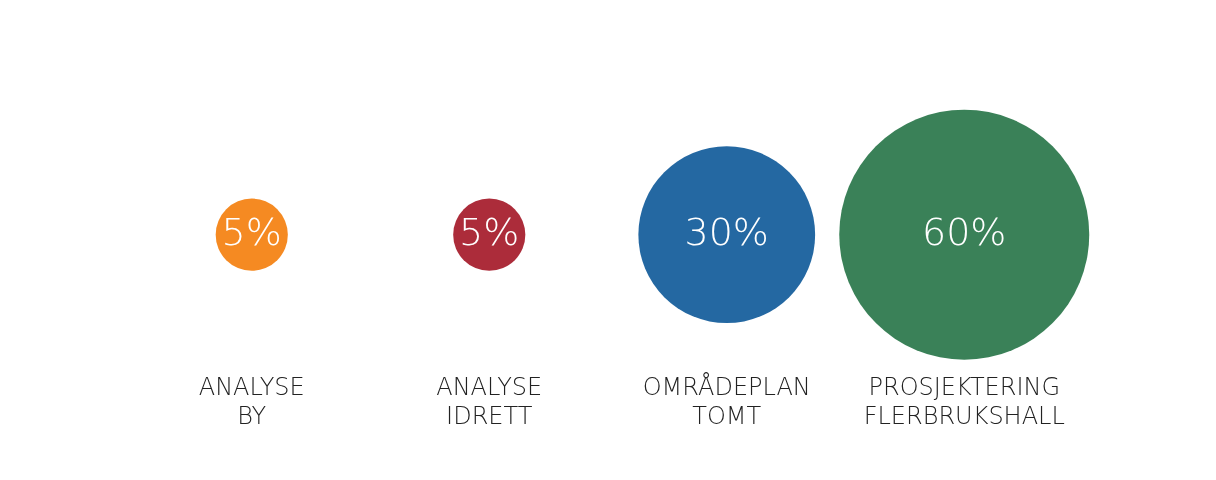 This screenshot has width=1216, height=480. What do you see at coordinates (726, 401) in the screenshot?
I see `category-label: OMRÅDEPLAN TOMT` at bounding box center [726, 401].